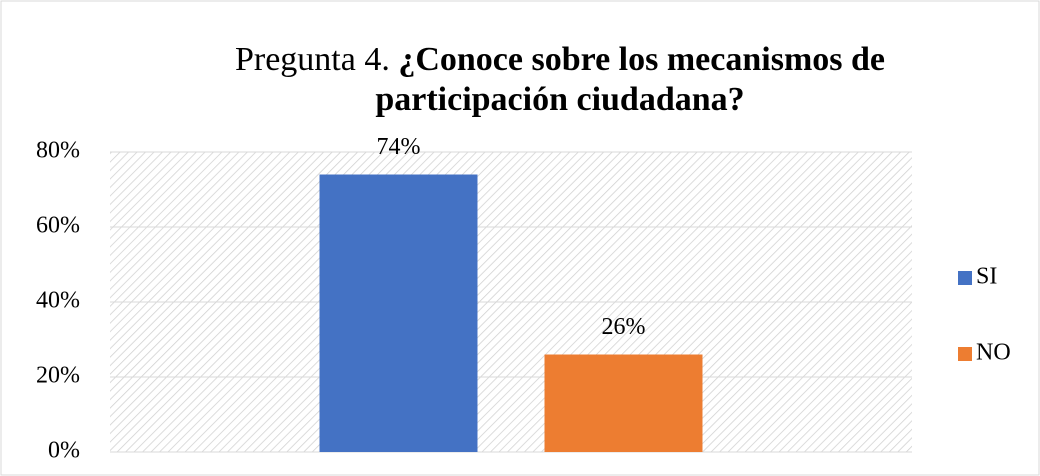 The height and width of the screenshot is (476, 1040). Describe the element at coordinates (58, 226) in the screenshot. I see `y-tick-label: 60%` at that location.